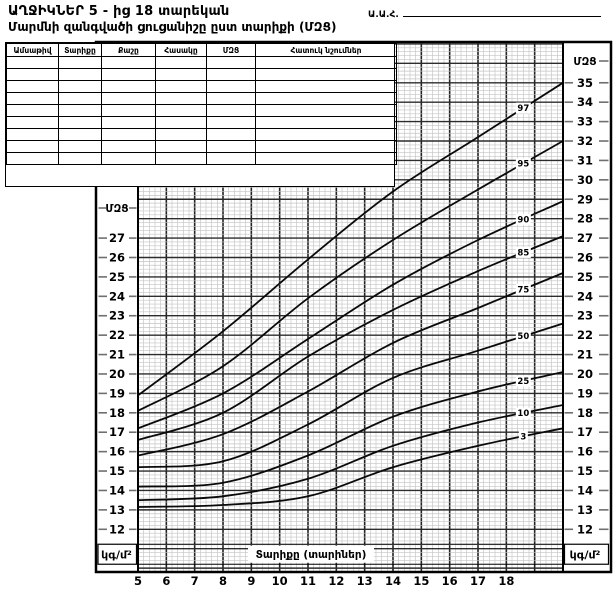  What do you see at coordinates (585, 199) in the screenshot?
I see `y-tick-right: 29` at bounding box center [585, 199].